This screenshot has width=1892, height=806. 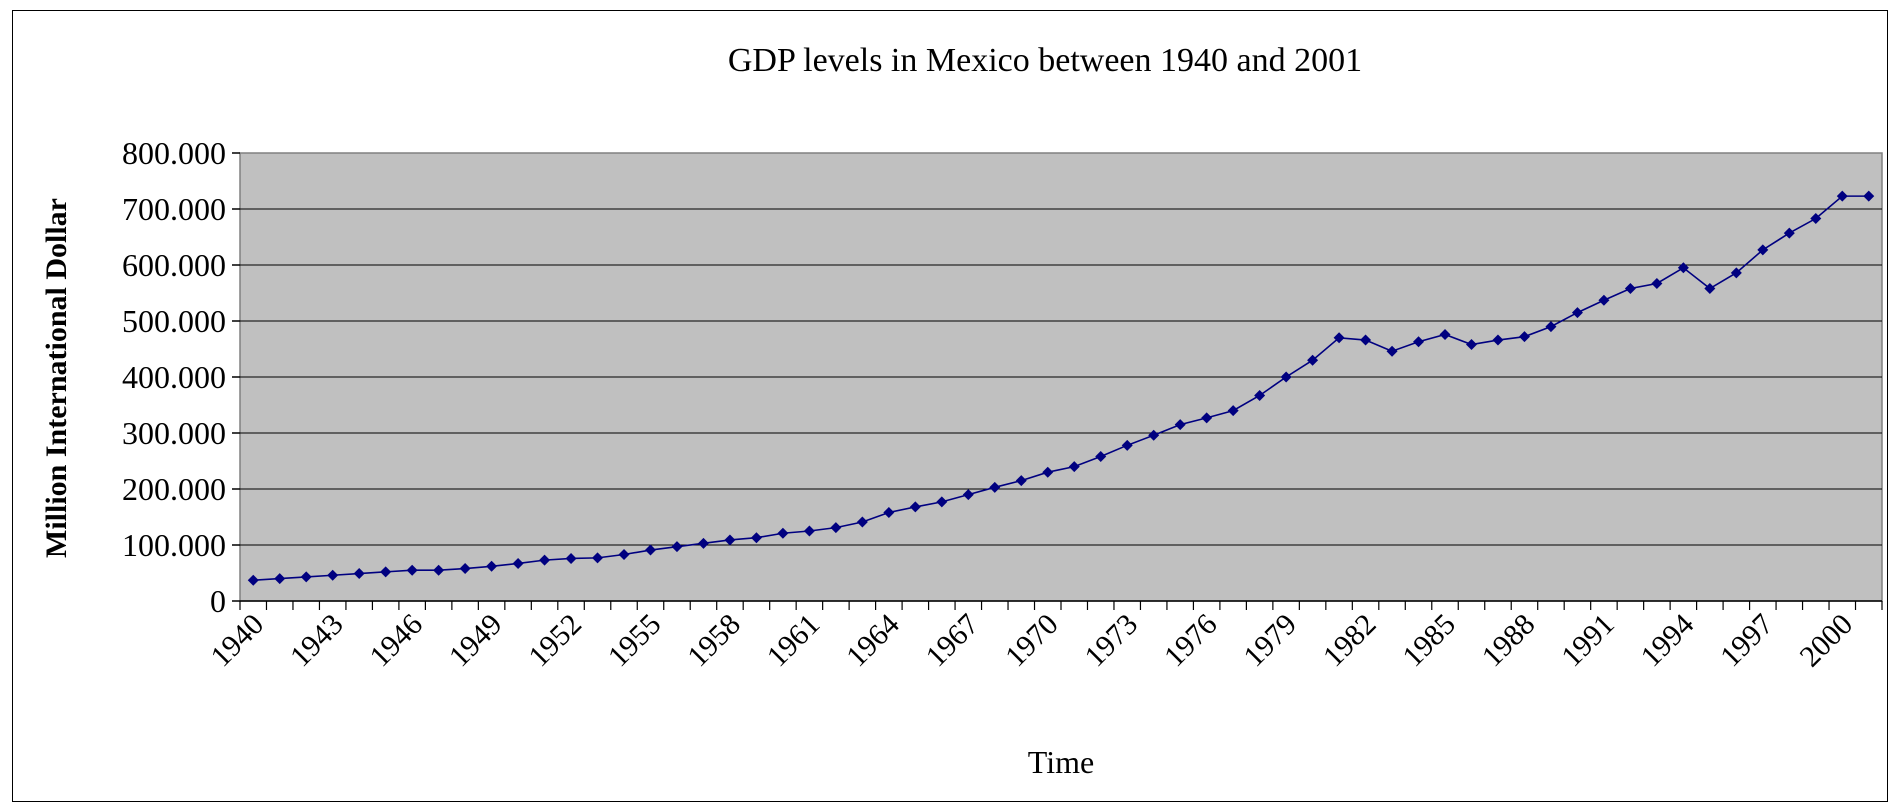 I want to click on x-axis-label: Time, so click(x=1061, y=762).